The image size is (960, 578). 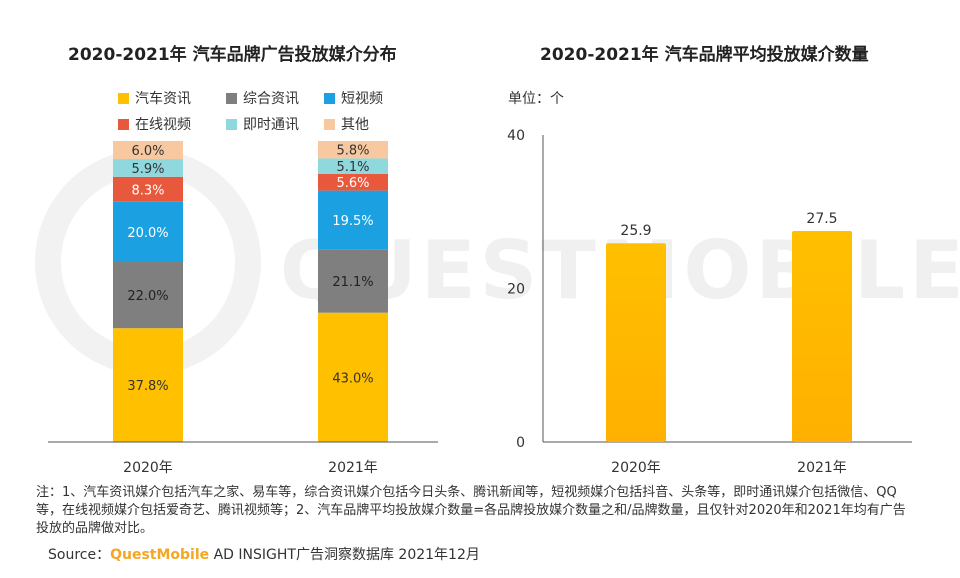 What do you see at coordinates (520, 443) in the screenshot?
I see `y-tick-label: 0` at bounding box center [520, 443].